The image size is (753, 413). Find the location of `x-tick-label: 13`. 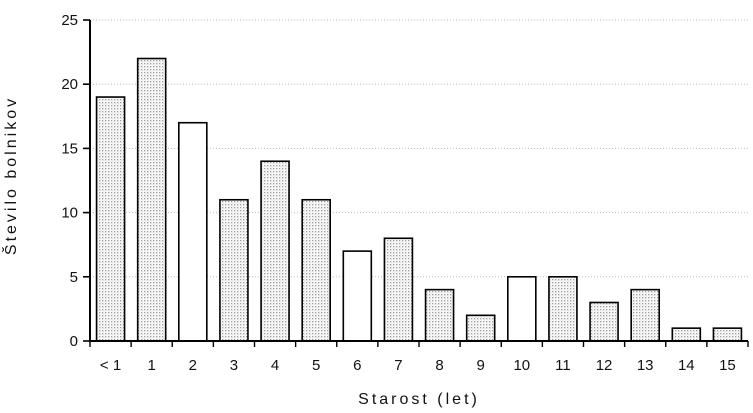

x-tick-label: 13 is located at coordinates (645, 365).